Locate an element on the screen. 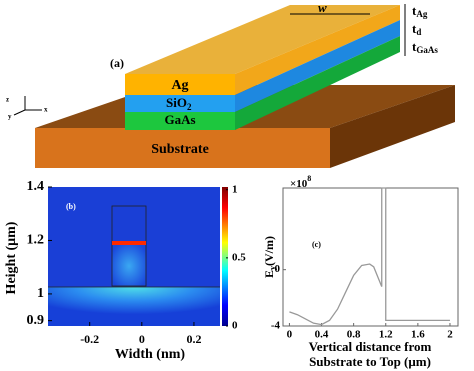  axis-letter: z is located at coordinates (7, 100).